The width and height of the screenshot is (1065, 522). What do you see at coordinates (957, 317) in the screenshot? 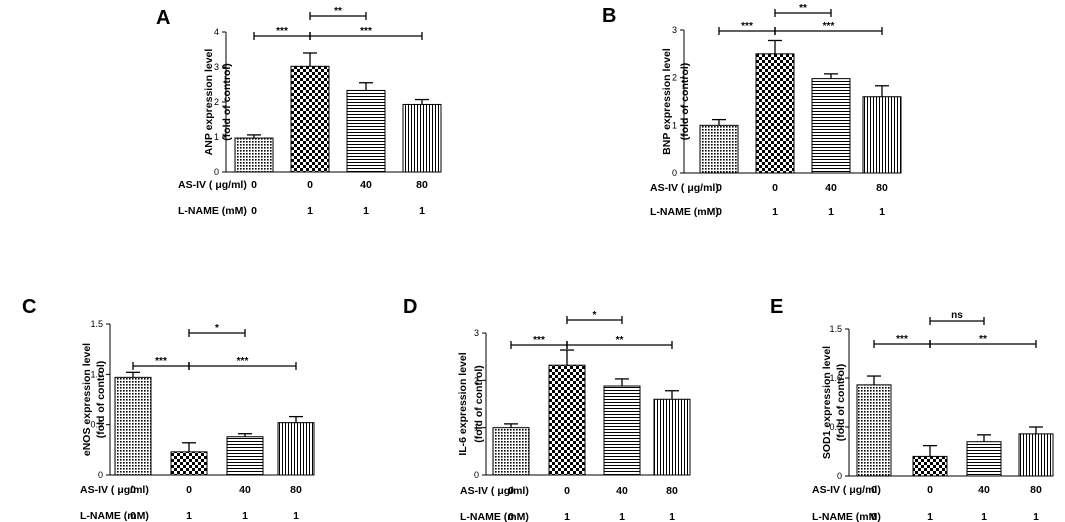
I see `significance-bracket: ns` at bounding box center [957, 317].